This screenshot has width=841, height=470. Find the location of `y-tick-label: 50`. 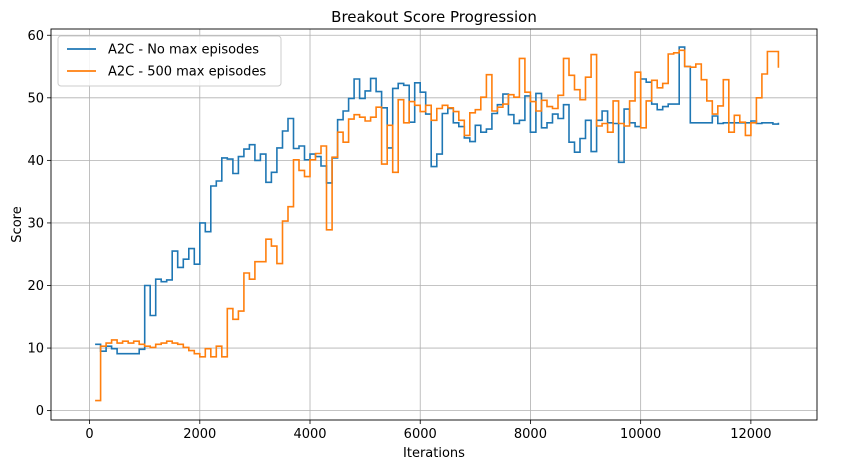

y-tick-label: 50 is located at coordinates (35, 98).